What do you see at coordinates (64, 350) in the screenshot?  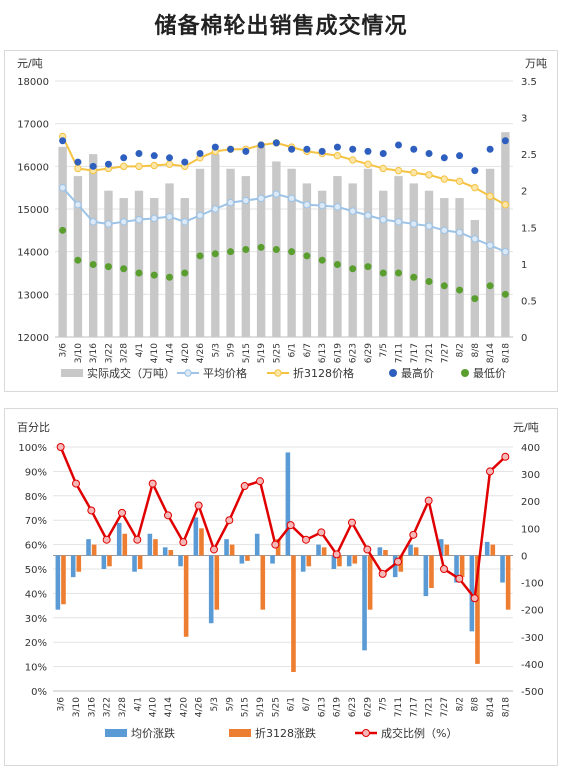 I see `x-tick-label: 3/6` at bounding box center [64, 350].